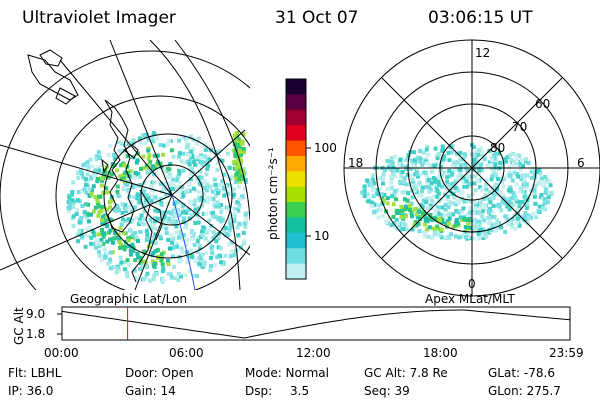  I want to click on sequence-info: Seq: 39, so click(387, 391).